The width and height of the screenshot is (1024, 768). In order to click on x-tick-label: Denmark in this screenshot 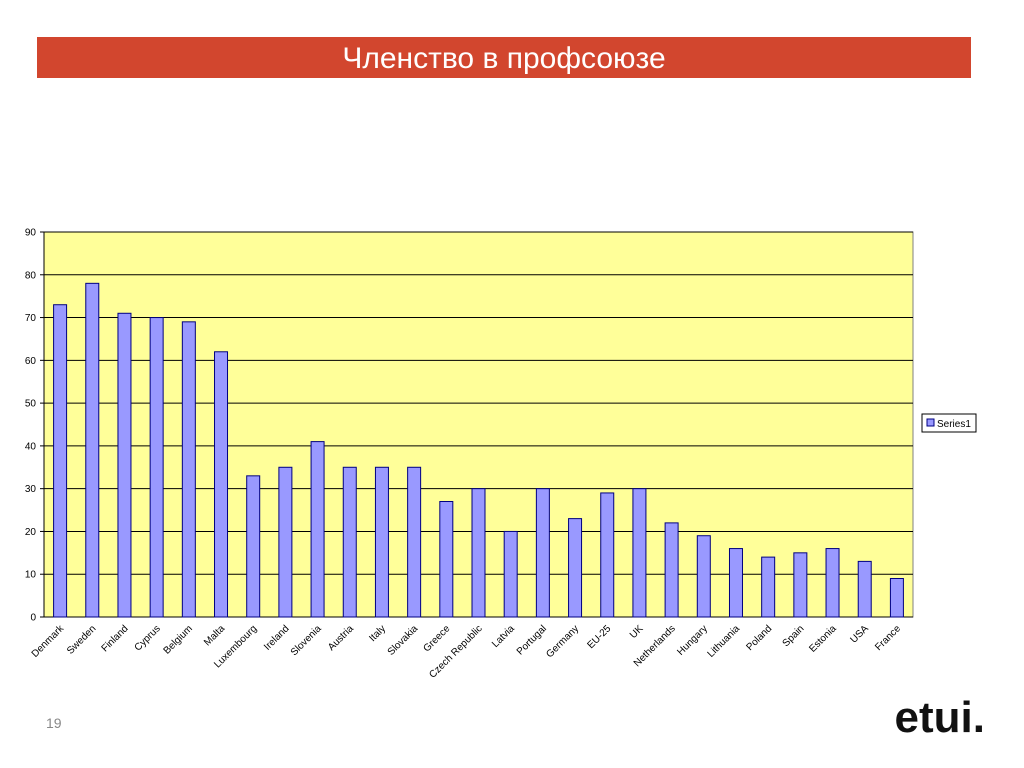, I will do `click(48, 641)`.